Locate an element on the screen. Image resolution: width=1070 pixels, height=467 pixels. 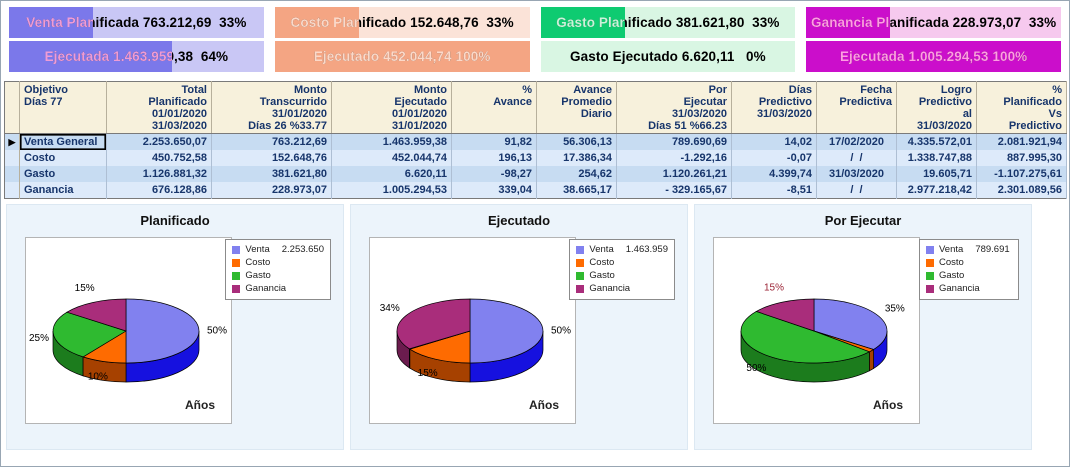
datasheet-cell: 789.690,69 is located at coordinates (674, 141).